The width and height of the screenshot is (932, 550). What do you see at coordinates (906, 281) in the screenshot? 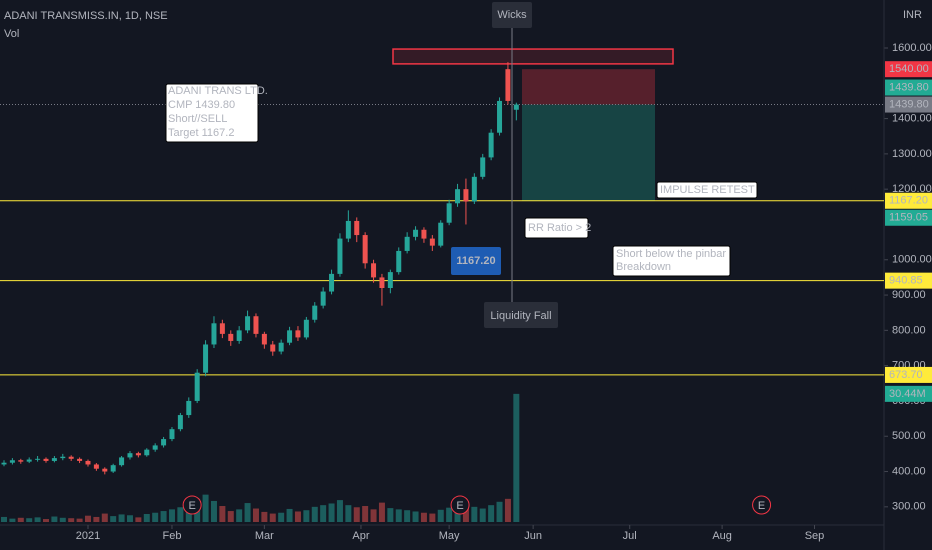
I see `price-label: 940.85` at bounding box center [906, 281].